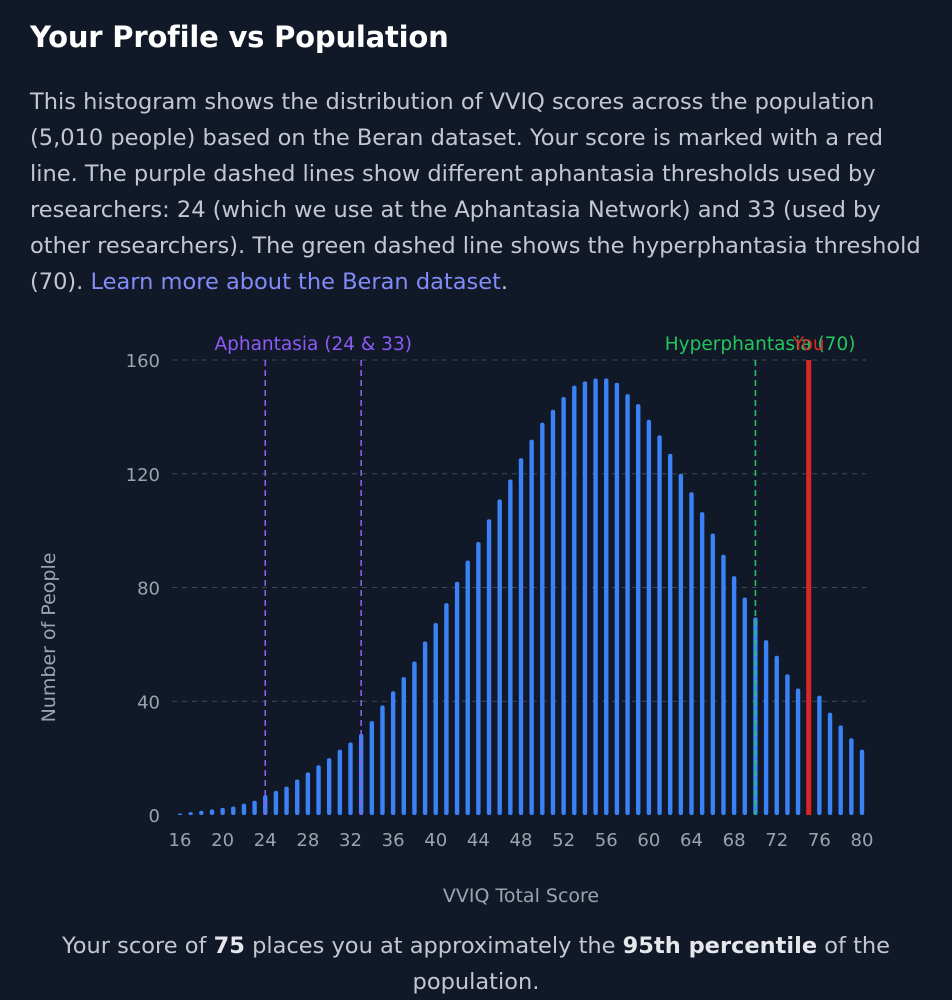 This screenshot has width=952, height=1000. Describe the element at coordinates (350, 840) in the screenshot. I see `x-tick-label: 32` at that location.